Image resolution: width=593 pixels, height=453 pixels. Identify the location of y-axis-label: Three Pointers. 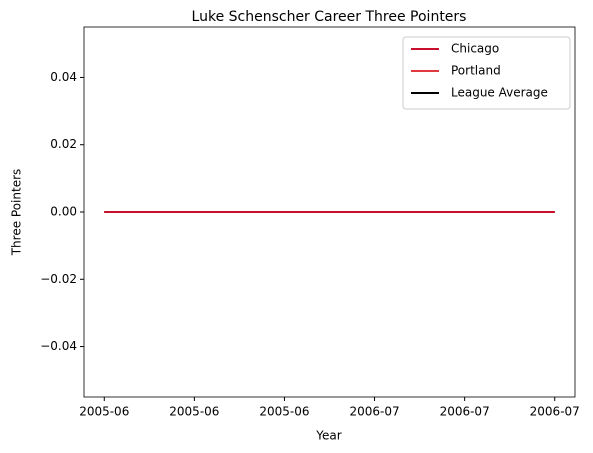
(17, 213).